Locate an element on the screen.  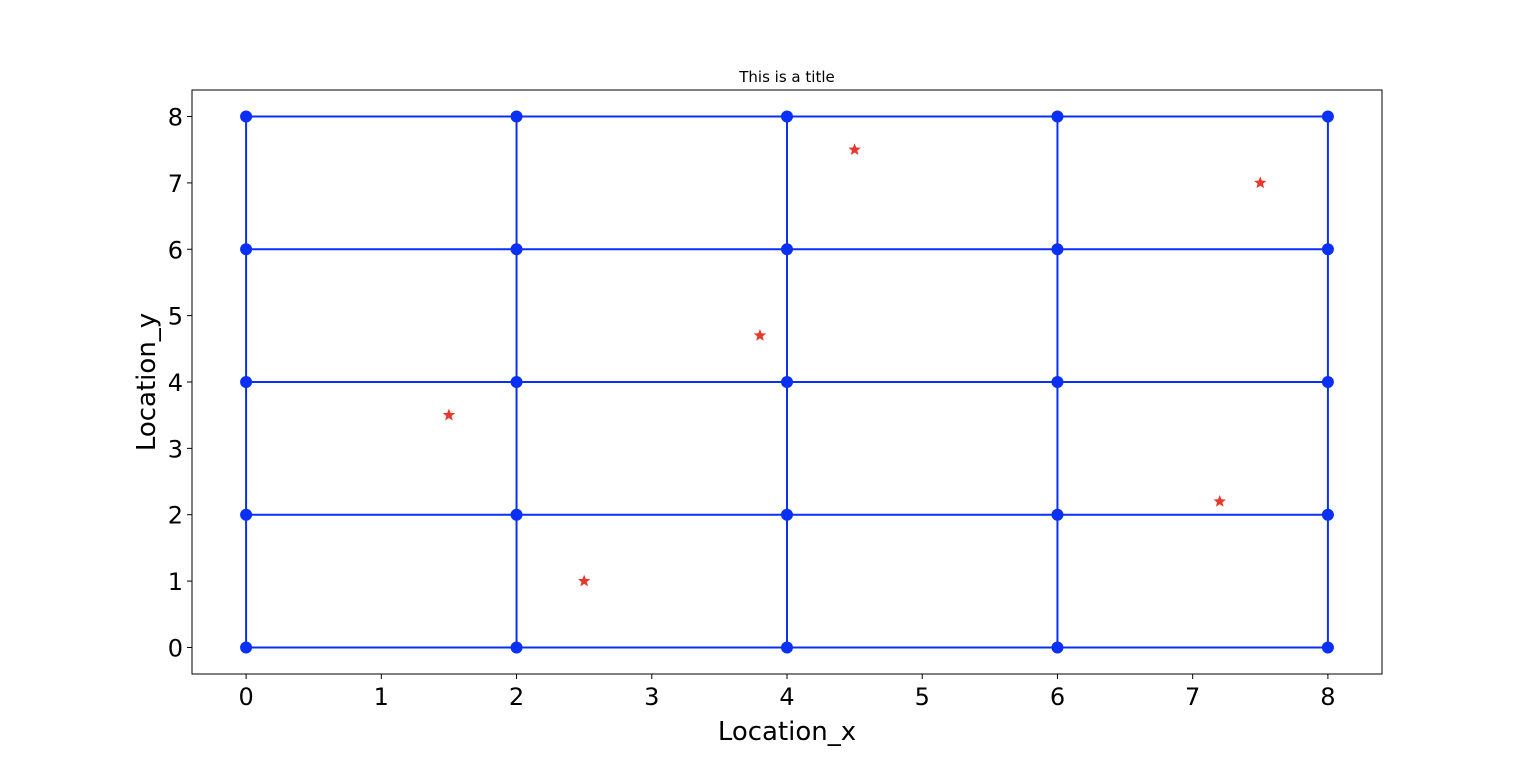
y-tick-label: 6 is located at coordinates (175, 250).